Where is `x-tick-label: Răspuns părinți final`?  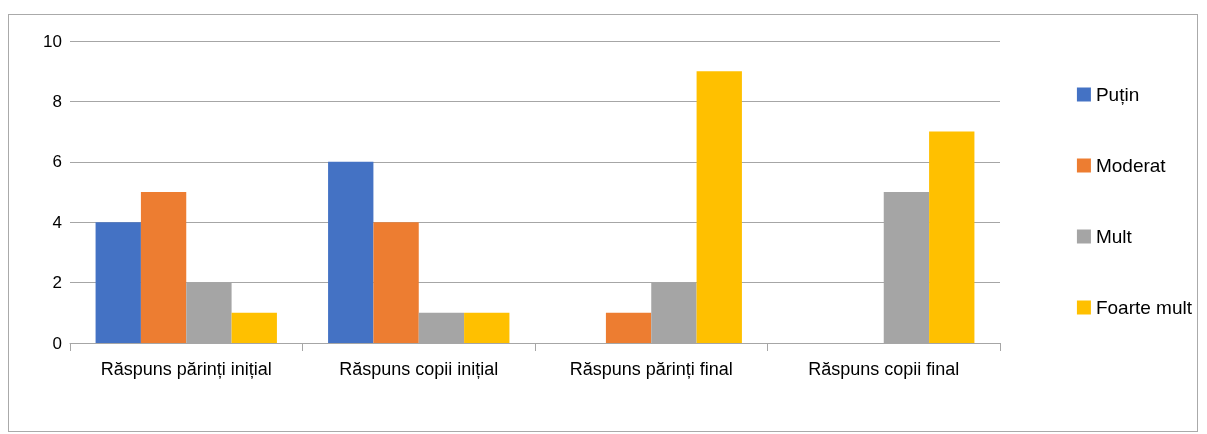 x-tick-label: Răspuns părinți final is located at coordinates (651, 369).